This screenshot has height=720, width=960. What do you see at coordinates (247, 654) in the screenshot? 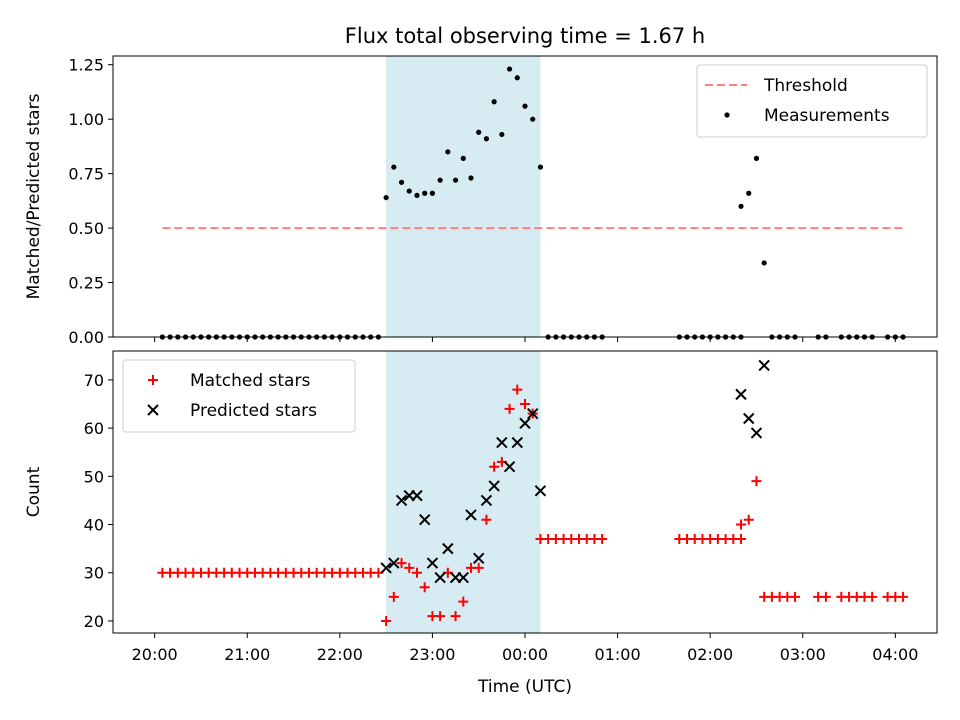
I see `x-tick-label: 21:00` at bounding box center [247, 654].